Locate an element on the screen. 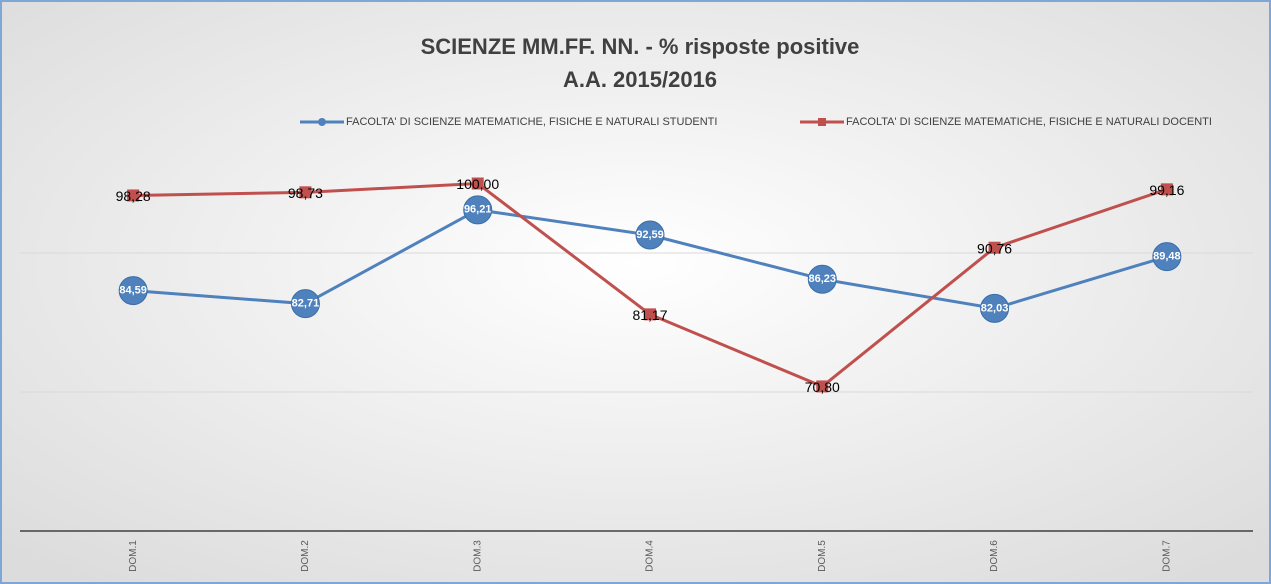 The height and width of the screenshot is (584, 1271). data-label: 89,48 is located at coordinates (1167, 257).